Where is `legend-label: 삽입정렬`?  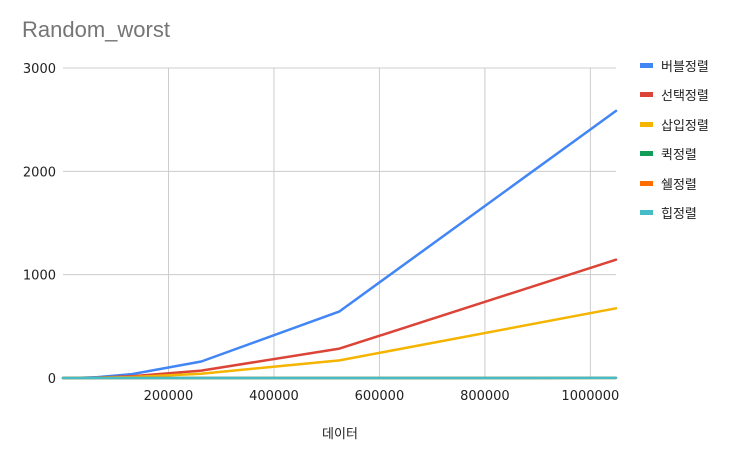
legend-label: 삽입정렬 is located at coordinates (685, 126).